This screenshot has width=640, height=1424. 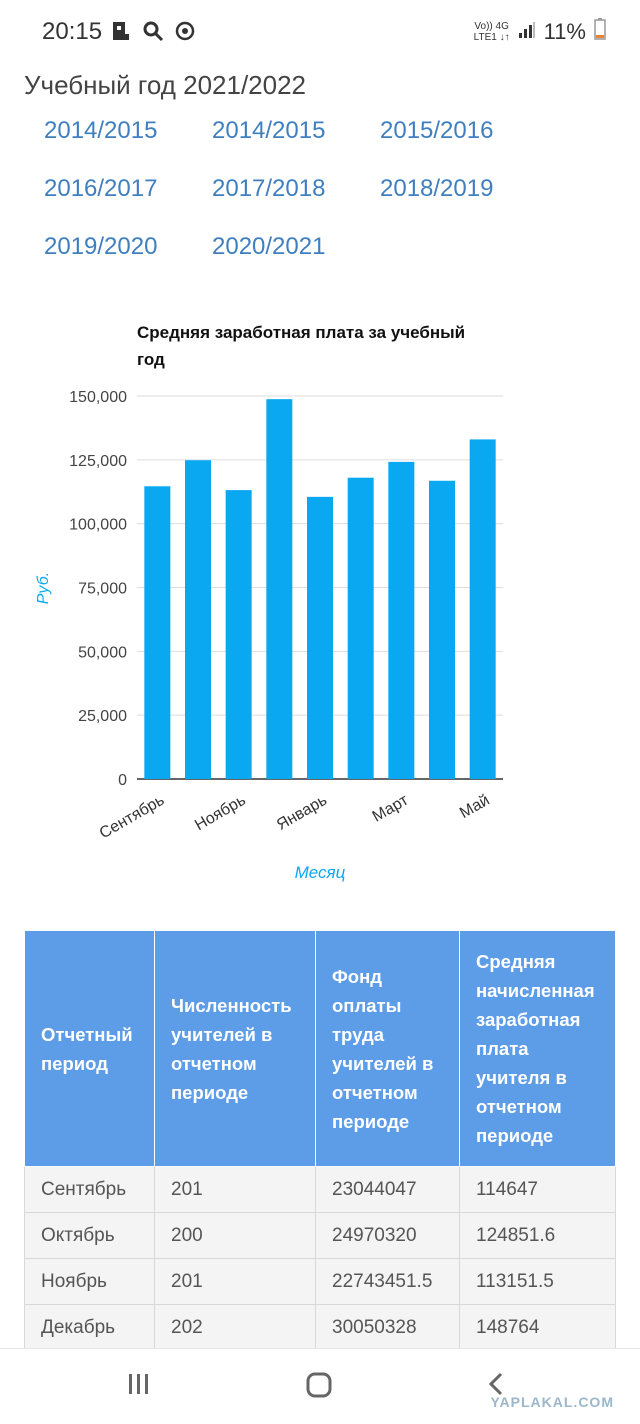 I want to click on y-tick-label: 25,000, so click(x=102, y=716).